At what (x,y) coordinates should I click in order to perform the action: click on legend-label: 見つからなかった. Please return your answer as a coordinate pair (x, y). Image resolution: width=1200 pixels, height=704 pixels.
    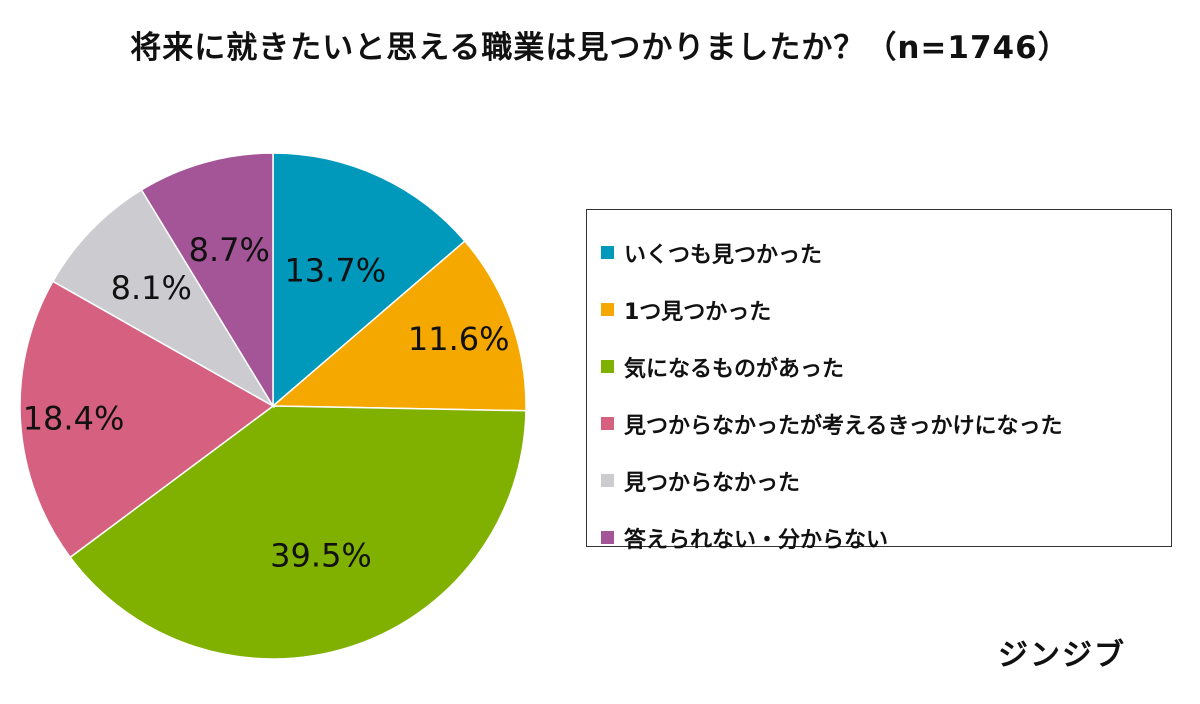
    Looking at the image, I should click on (712, 483).